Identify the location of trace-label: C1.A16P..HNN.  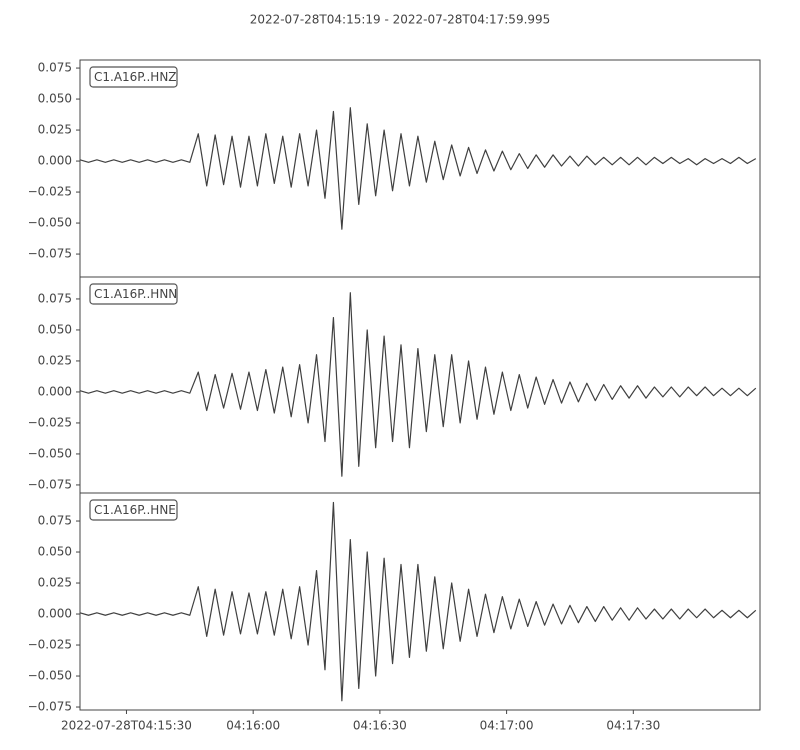
(135, 294).